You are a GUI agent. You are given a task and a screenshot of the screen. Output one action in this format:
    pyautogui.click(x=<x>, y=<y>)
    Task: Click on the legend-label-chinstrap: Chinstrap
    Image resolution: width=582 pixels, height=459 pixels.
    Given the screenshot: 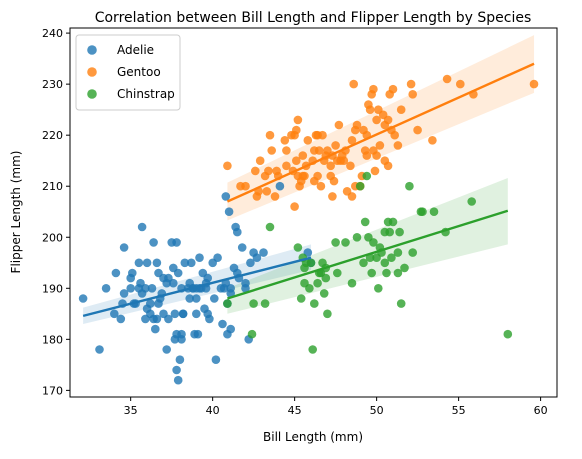 What is the action you would take?
    pyautogui.click(x=146, y=94)
    